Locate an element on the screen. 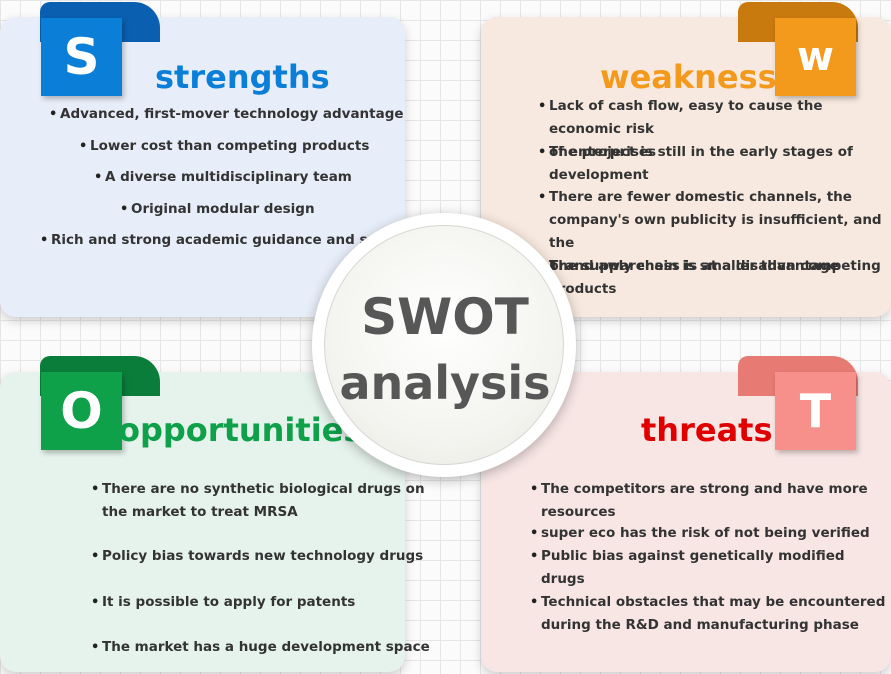  list-item: • The market has a huge development space is located at coordinates (260, 647).